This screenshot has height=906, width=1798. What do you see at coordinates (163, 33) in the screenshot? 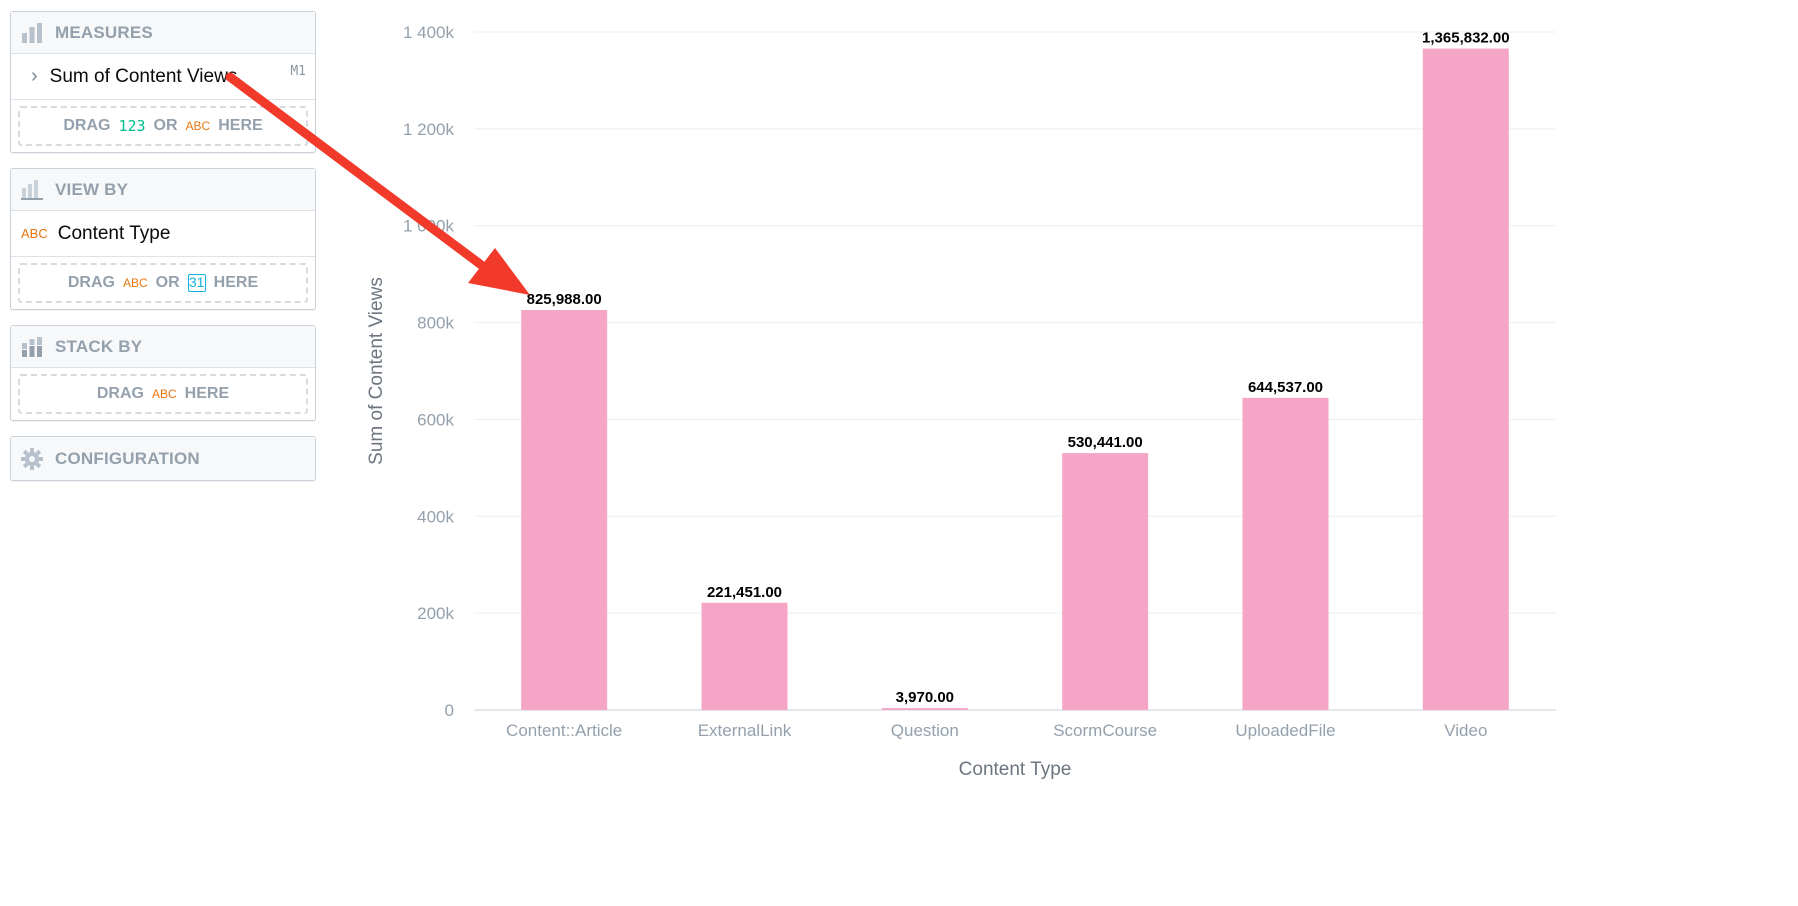
I see `measures-header: MEASURES` at bounding box center [163, 33].